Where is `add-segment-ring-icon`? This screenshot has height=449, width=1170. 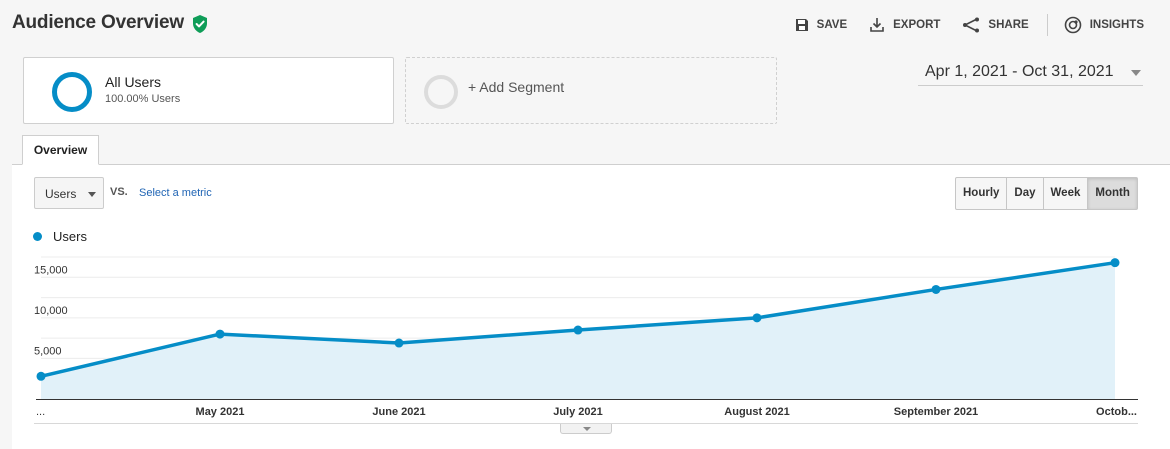 add-segment-ring-icon is located at coordinates (441, 92).